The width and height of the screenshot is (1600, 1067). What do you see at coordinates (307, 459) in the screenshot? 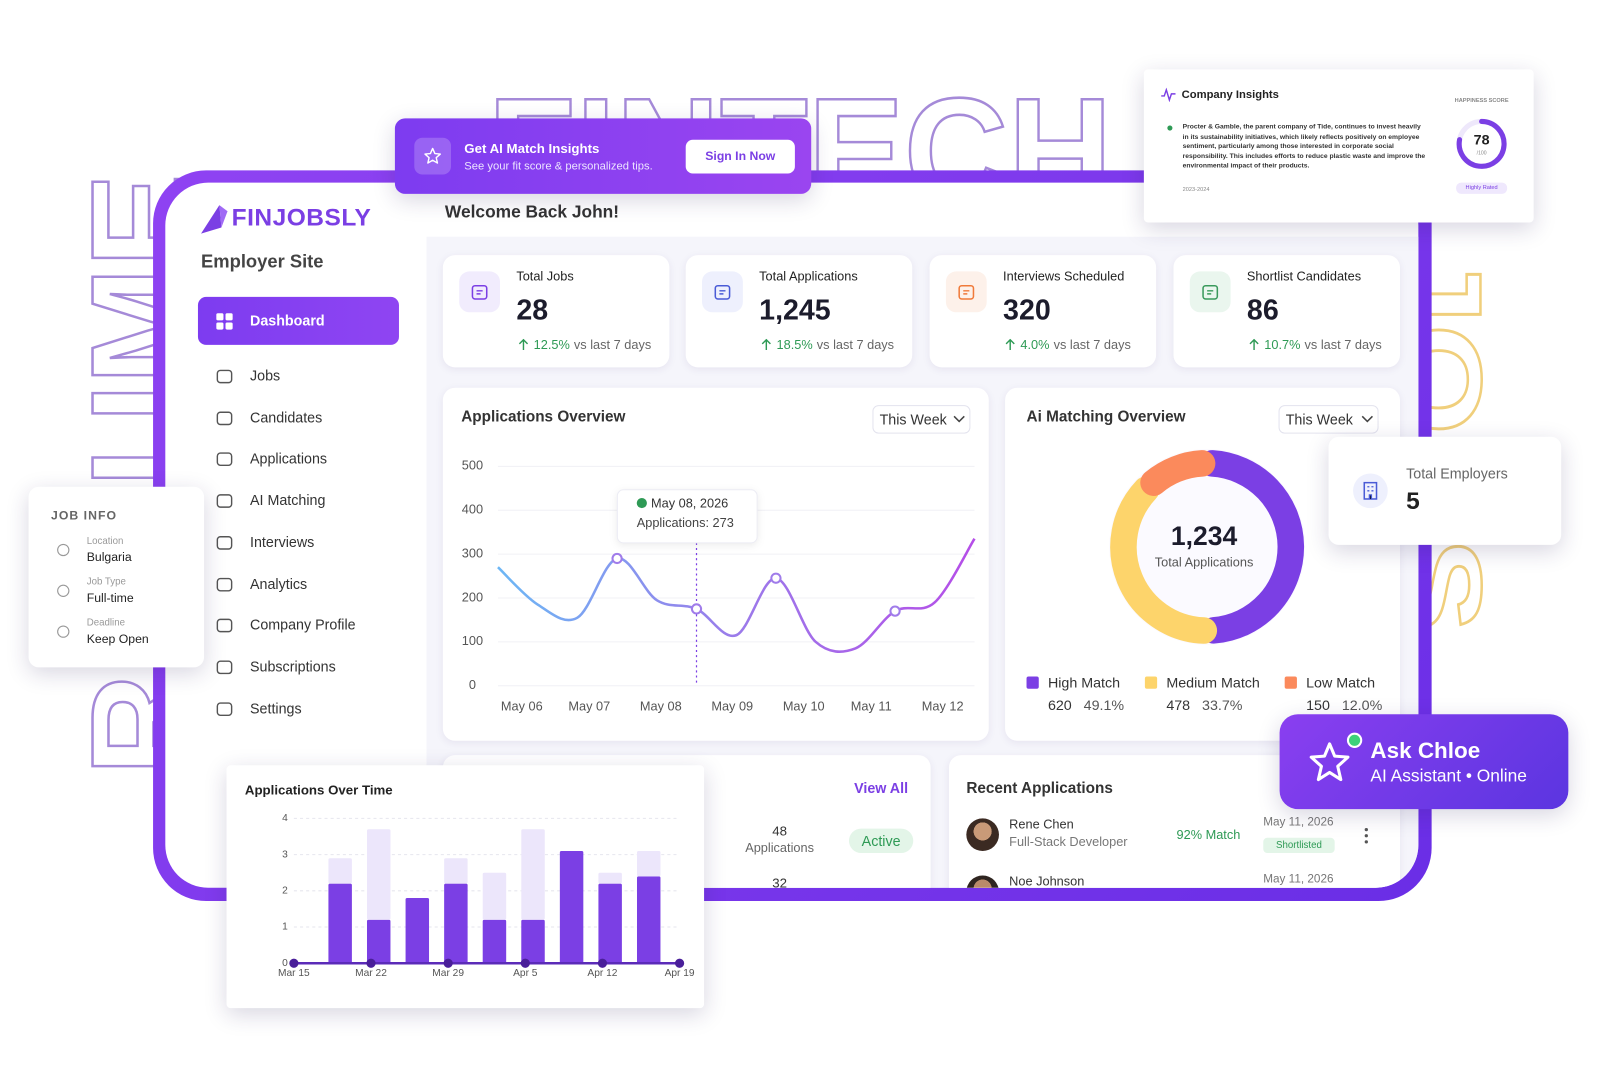
I see `nav-item: Applications` at bounding box center [307, 459].